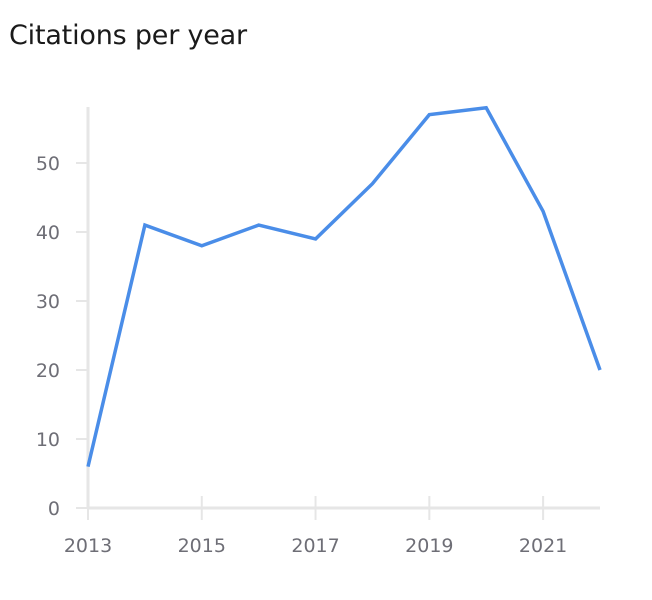 The image size is (652, 600). Describe the element at coordinates (202, 546) in the screenshot. I see `x-tick-label: 2015` at that location.